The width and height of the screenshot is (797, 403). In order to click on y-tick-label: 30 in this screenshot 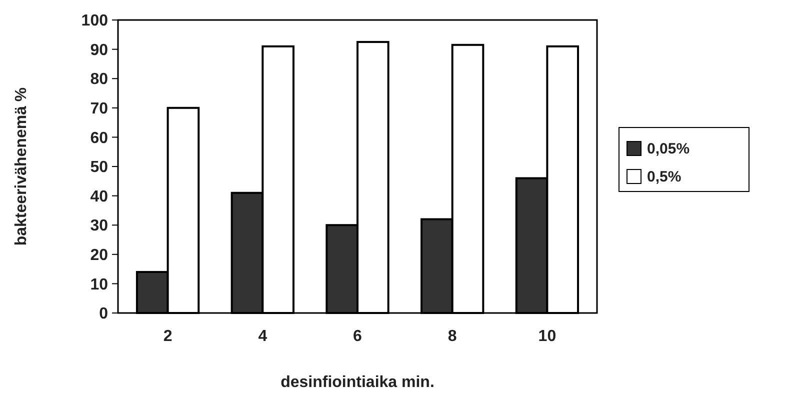, I will do `click(99, 226)`.